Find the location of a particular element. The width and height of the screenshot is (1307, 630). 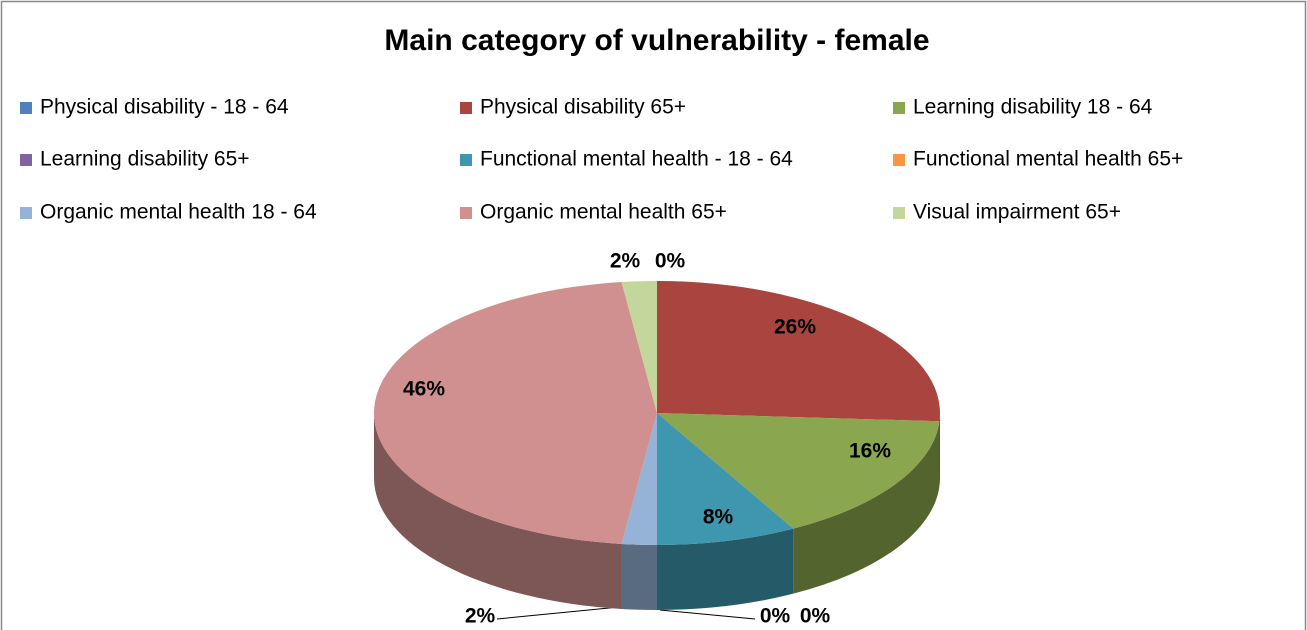

data-label: 16% is located at coordinates (870, 451).